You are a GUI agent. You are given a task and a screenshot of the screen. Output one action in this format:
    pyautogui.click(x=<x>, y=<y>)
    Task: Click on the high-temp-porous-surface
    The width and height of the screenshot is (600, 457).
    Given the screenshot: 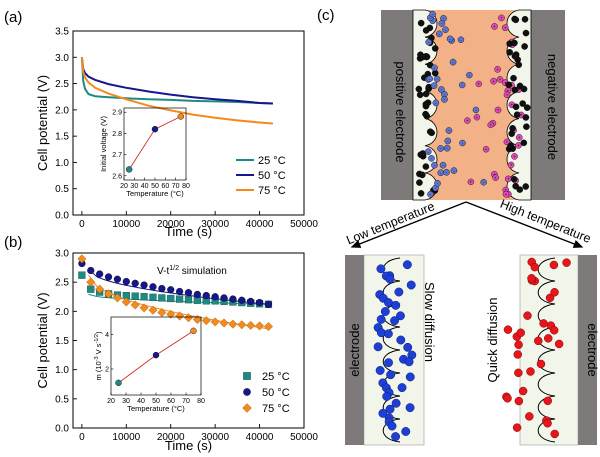 What is the action you would take?
    pyautogui.click(x=546, y=350)
    